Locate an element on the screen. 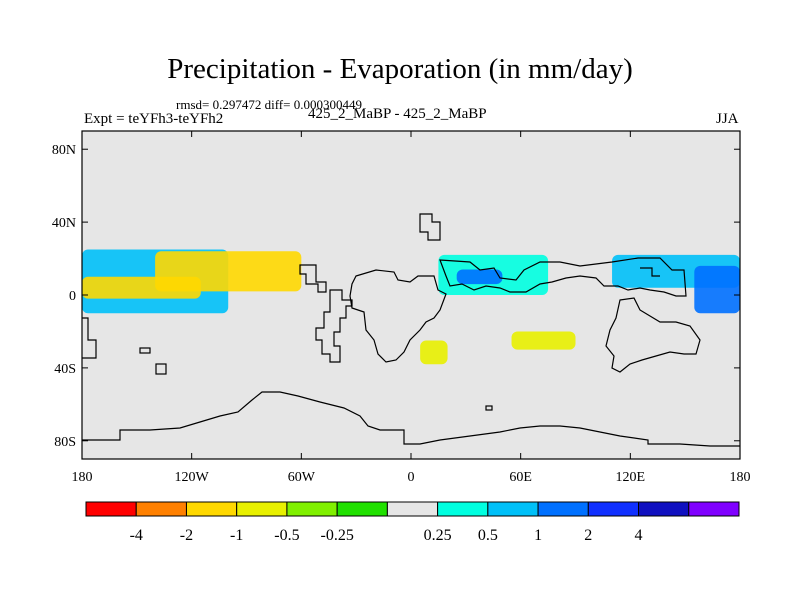 The width and height of the screenshot is (800, 600). y-tick-label: 80N is located at coordinates (64, 150).